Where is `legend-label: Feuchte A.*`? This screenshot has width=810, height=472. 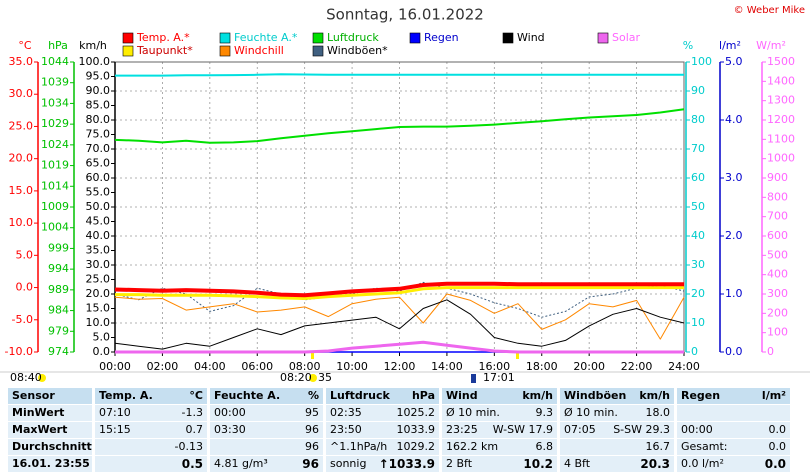 legend-label: Feuchte A.* is located at coordinates (266, 37).